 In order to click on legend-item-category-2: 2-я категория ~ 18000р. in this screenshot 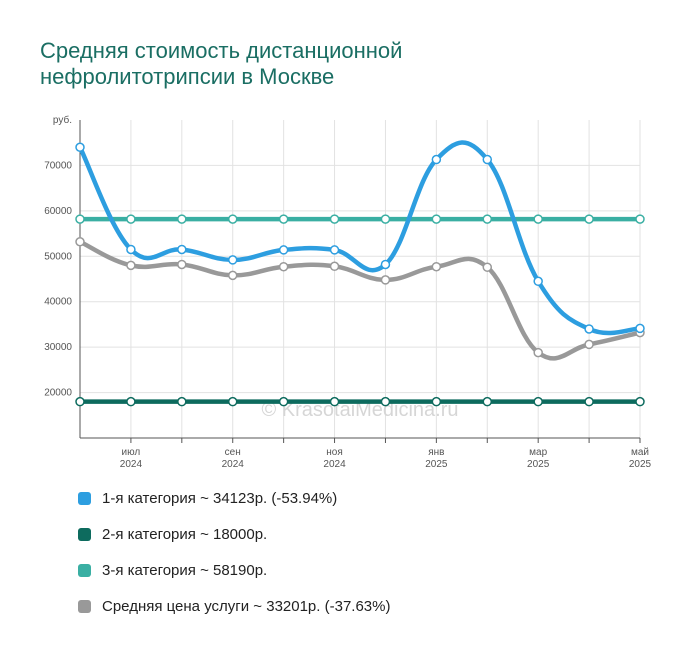, I will do `click(358, 534)`.